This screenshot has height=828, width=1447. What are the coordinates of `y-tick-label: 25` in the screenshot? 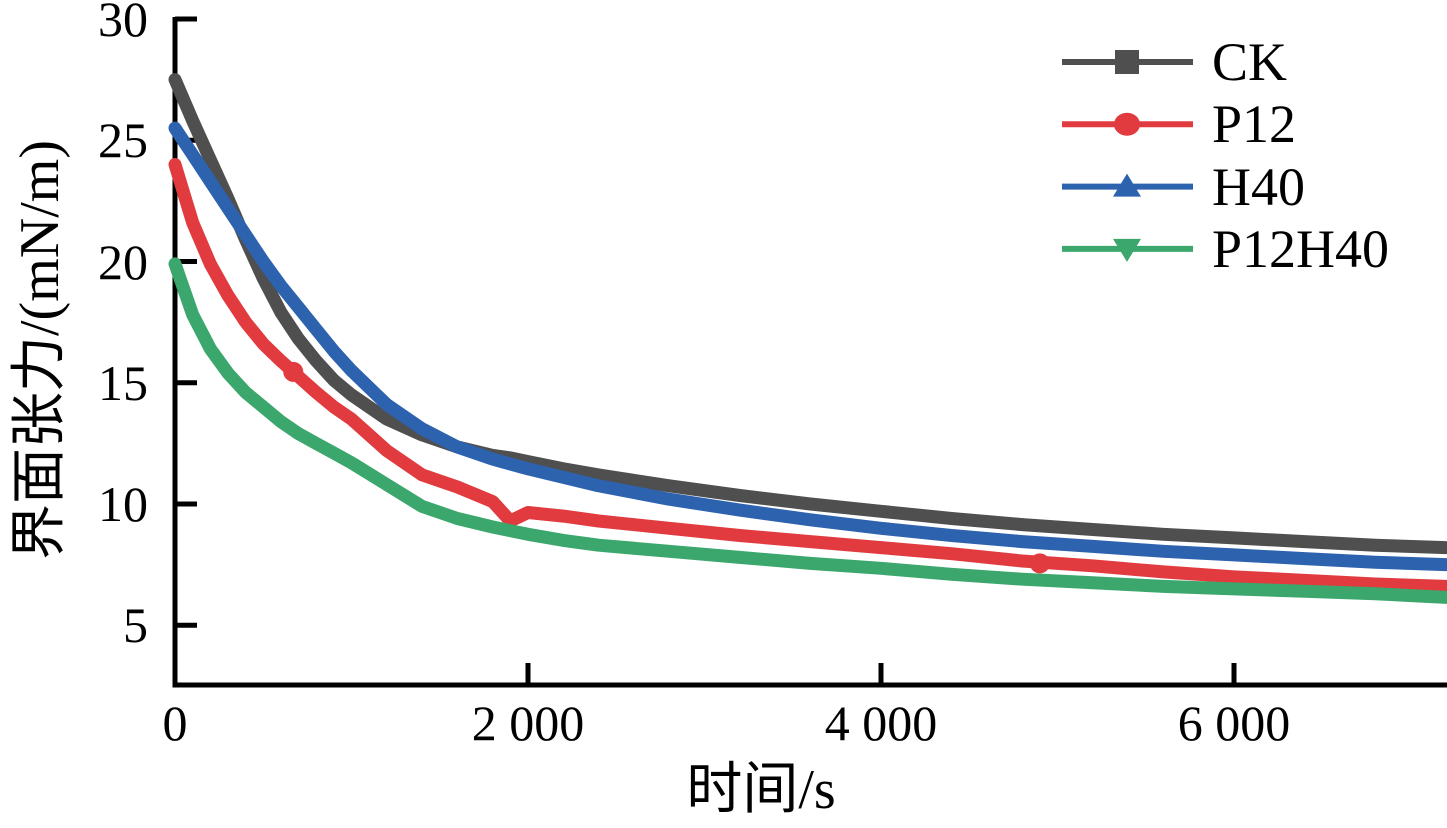 It's located at (123, 140).